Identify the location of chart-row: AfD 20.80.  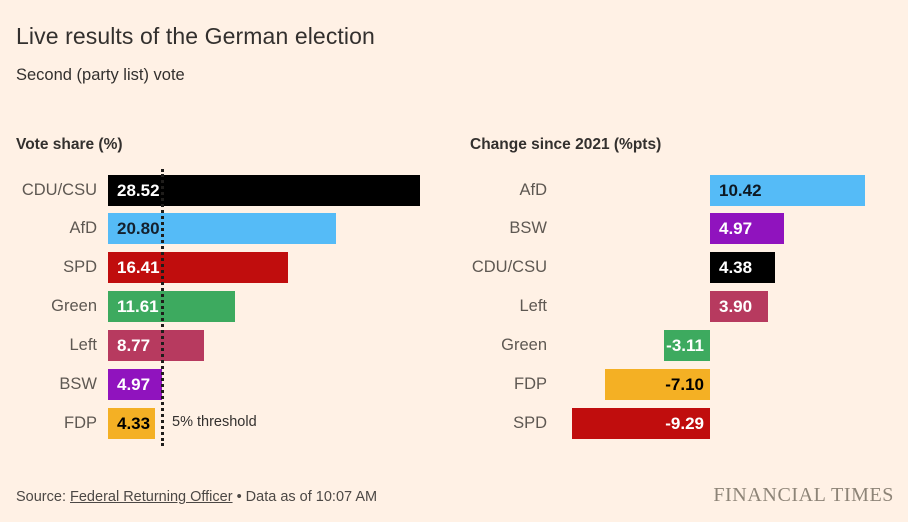
(227, 229).